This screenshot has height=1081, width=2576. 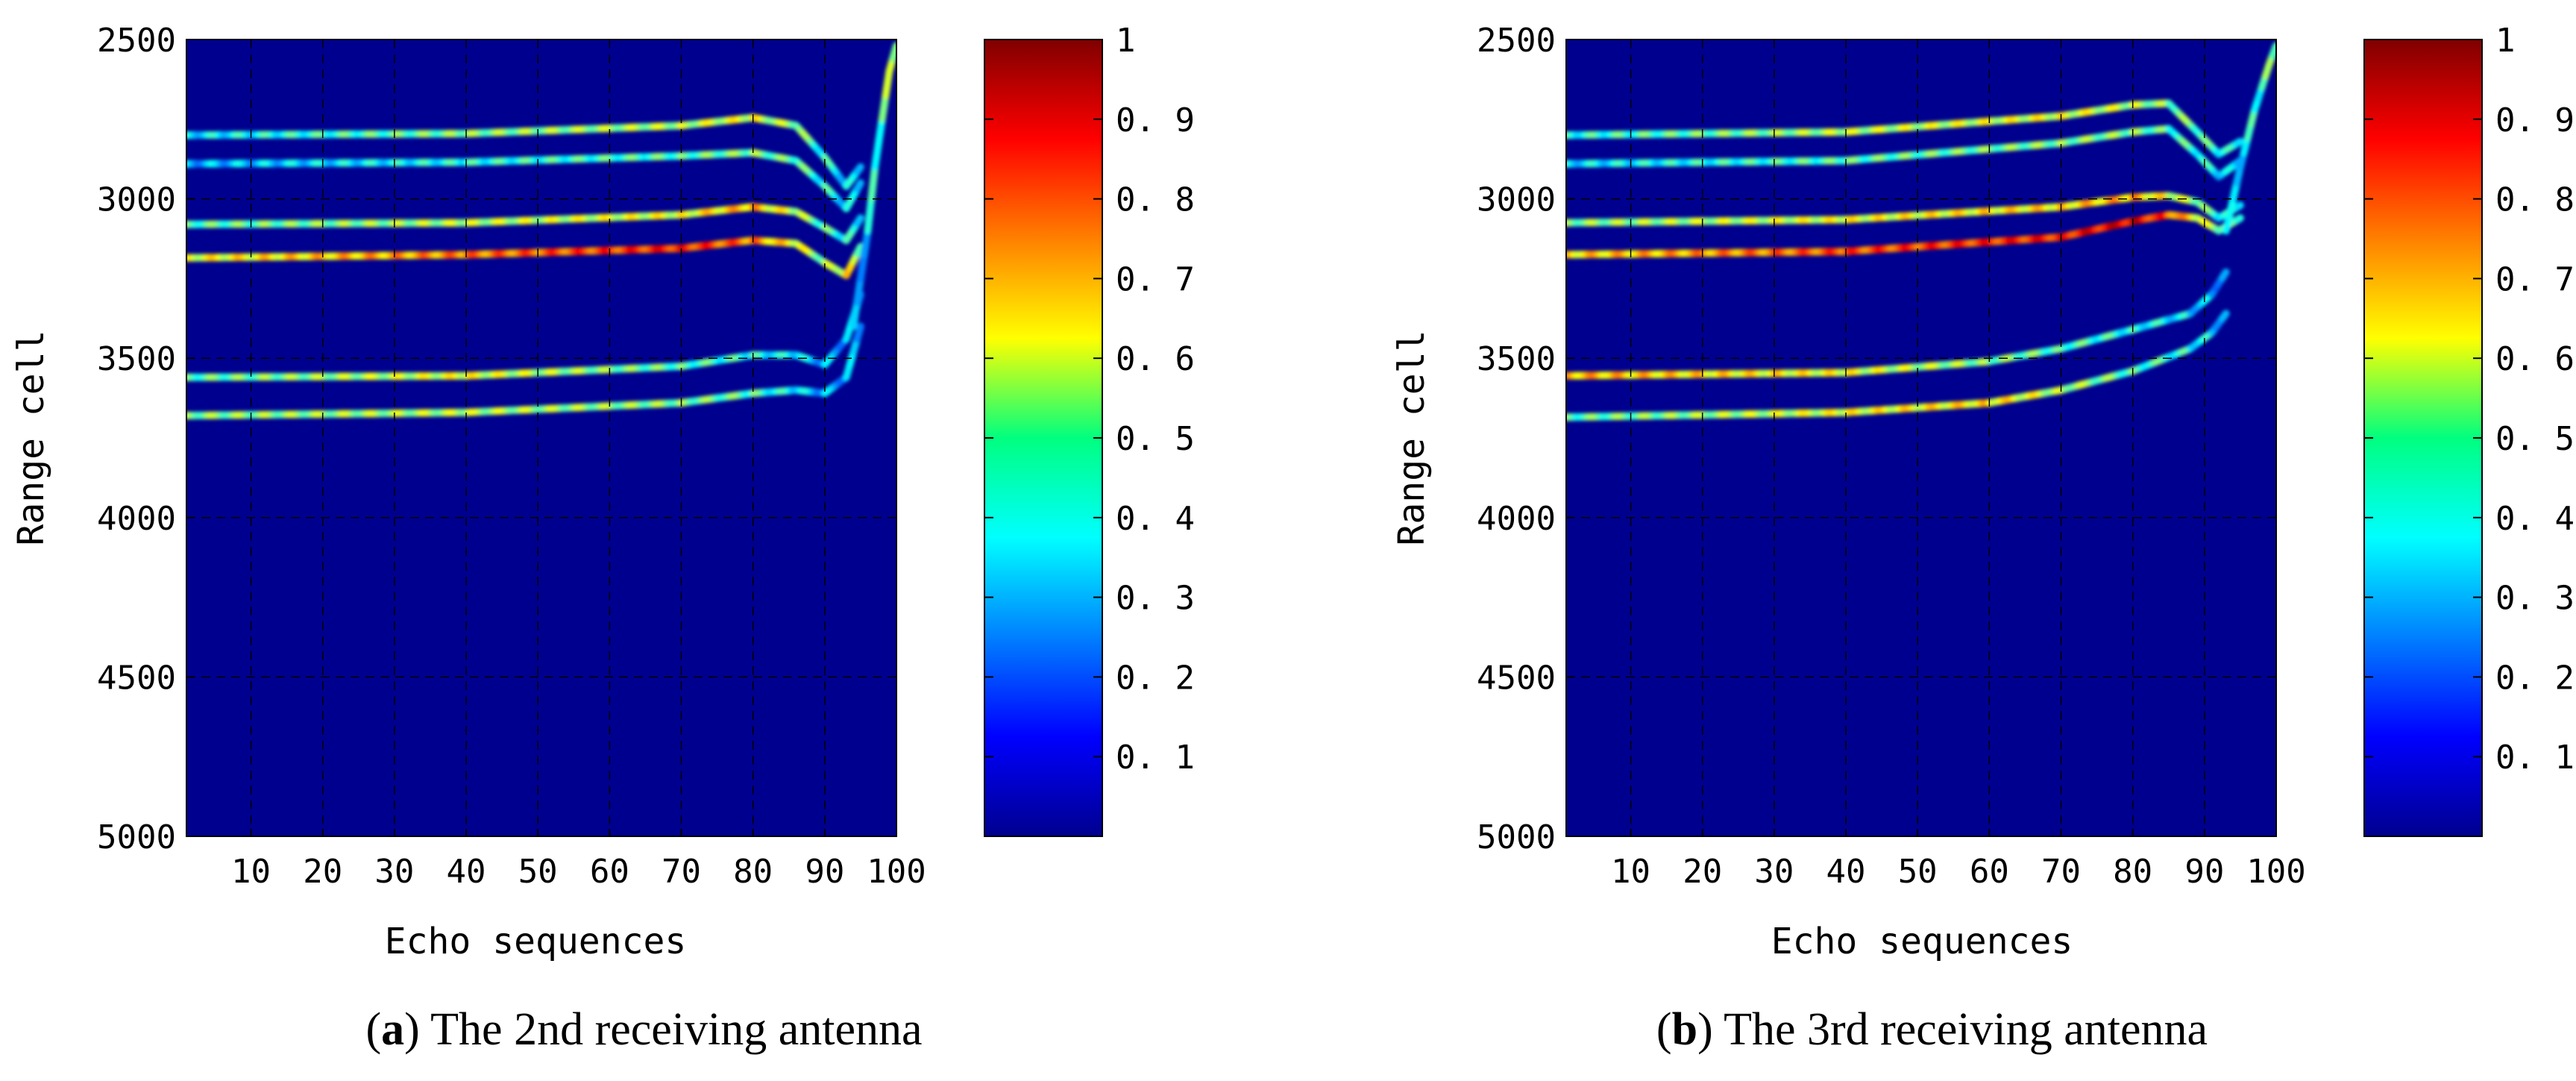 I want to click on caption-a: (a) The 2nd receiving antenna, so click(x=644, y=1030).